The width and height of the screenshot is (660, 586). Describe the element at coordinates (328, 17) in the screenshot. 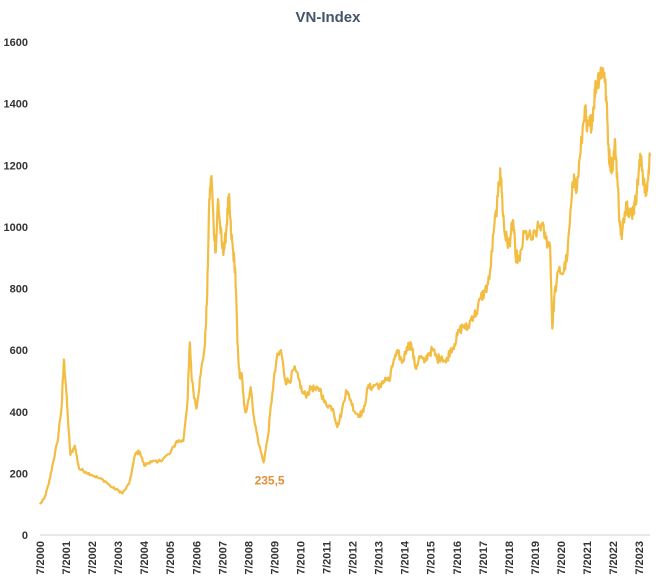

I see `chart-title: VN-Index` at that location.